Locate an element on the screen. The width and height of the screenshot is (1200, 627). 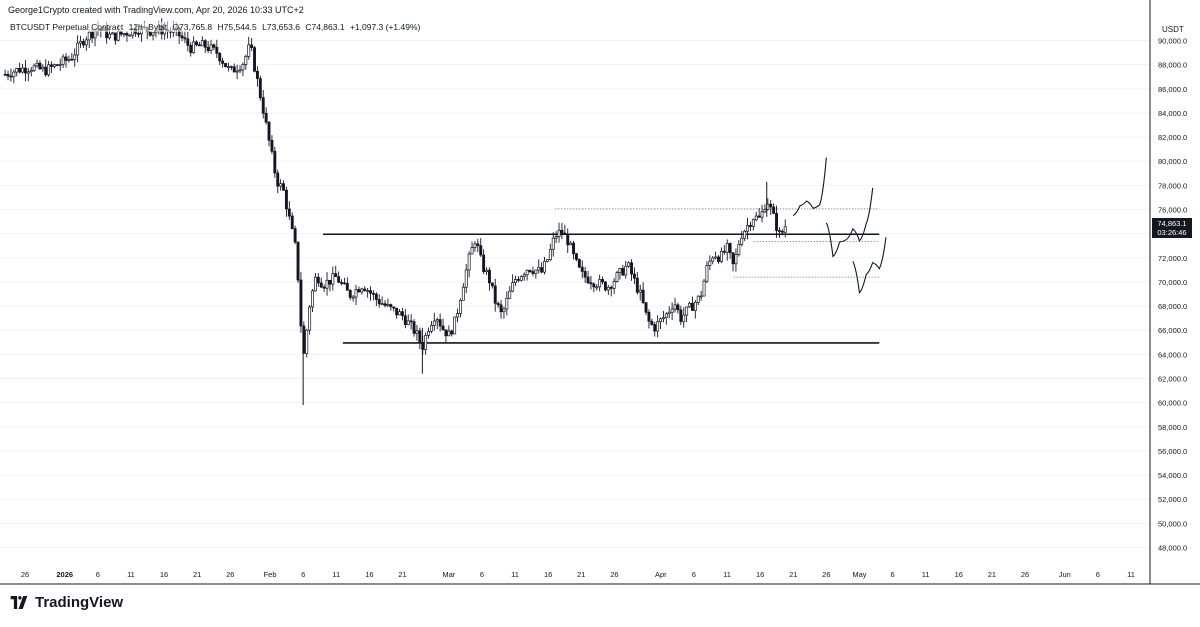
time-tick-label: 16 is located at coordinates (548, 574).